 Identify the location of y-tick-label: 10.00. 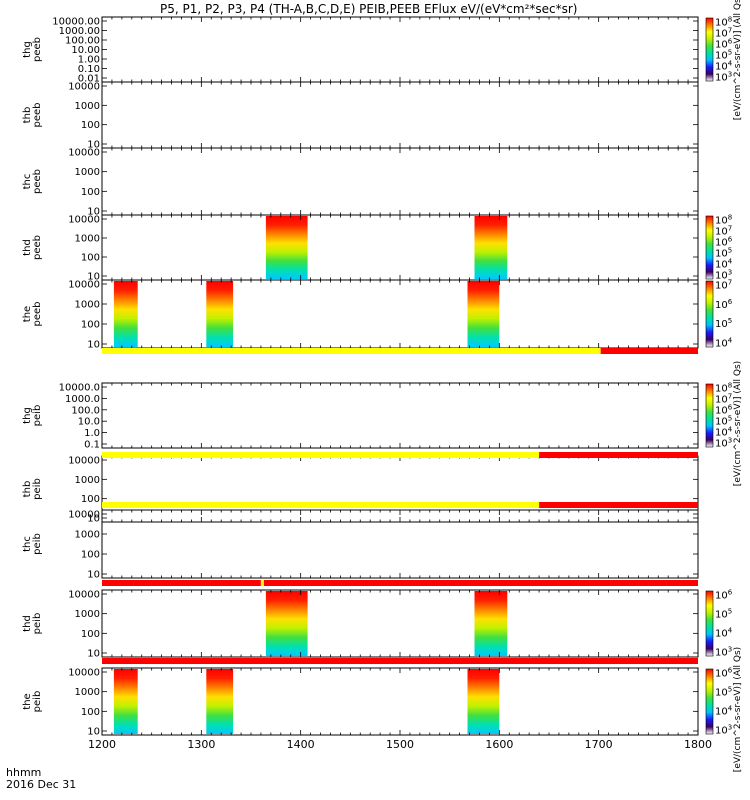
(85, 50).